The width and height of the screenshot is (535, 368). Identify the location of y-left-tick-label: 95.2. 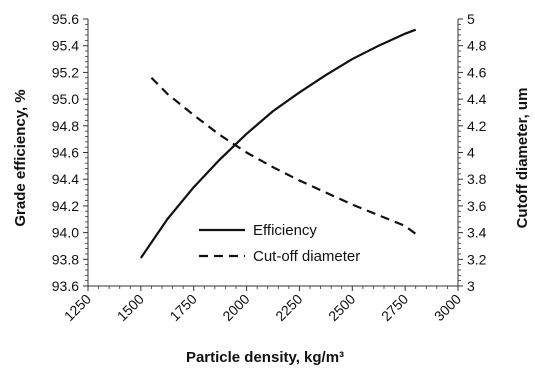
(65, 72).